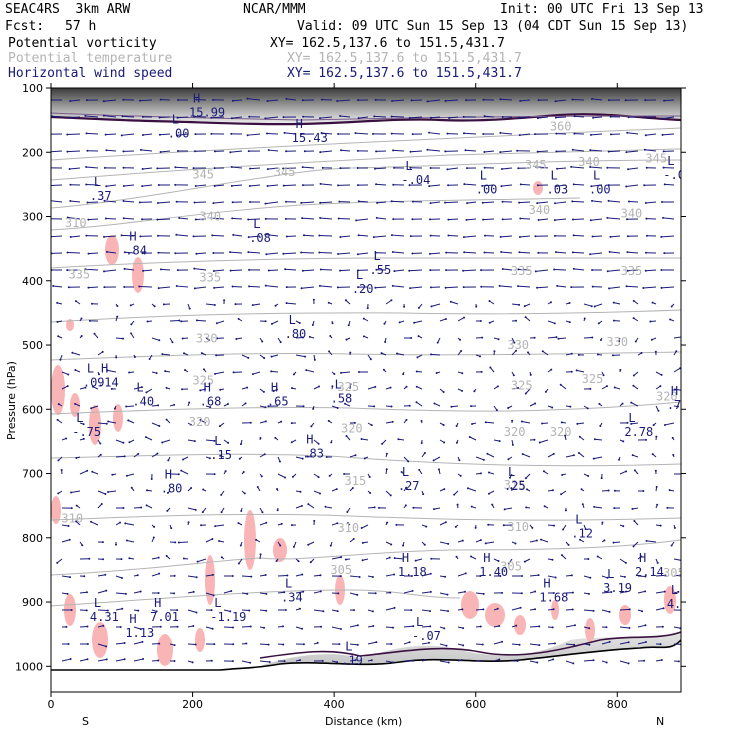 The image size is (740, 740). Describe the element at coordinates (51, 704) in the screenshot. I see `x-tick-label: 0` at that location.